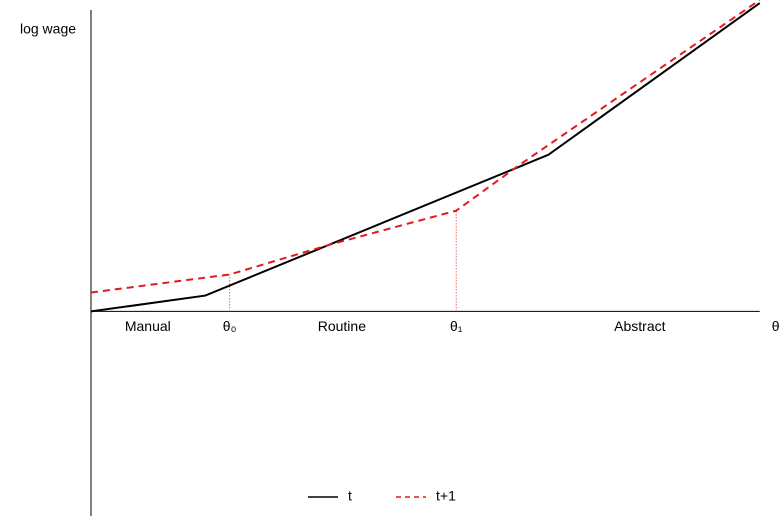  I want to click on x-annotation: Routine, so click(342, 326).